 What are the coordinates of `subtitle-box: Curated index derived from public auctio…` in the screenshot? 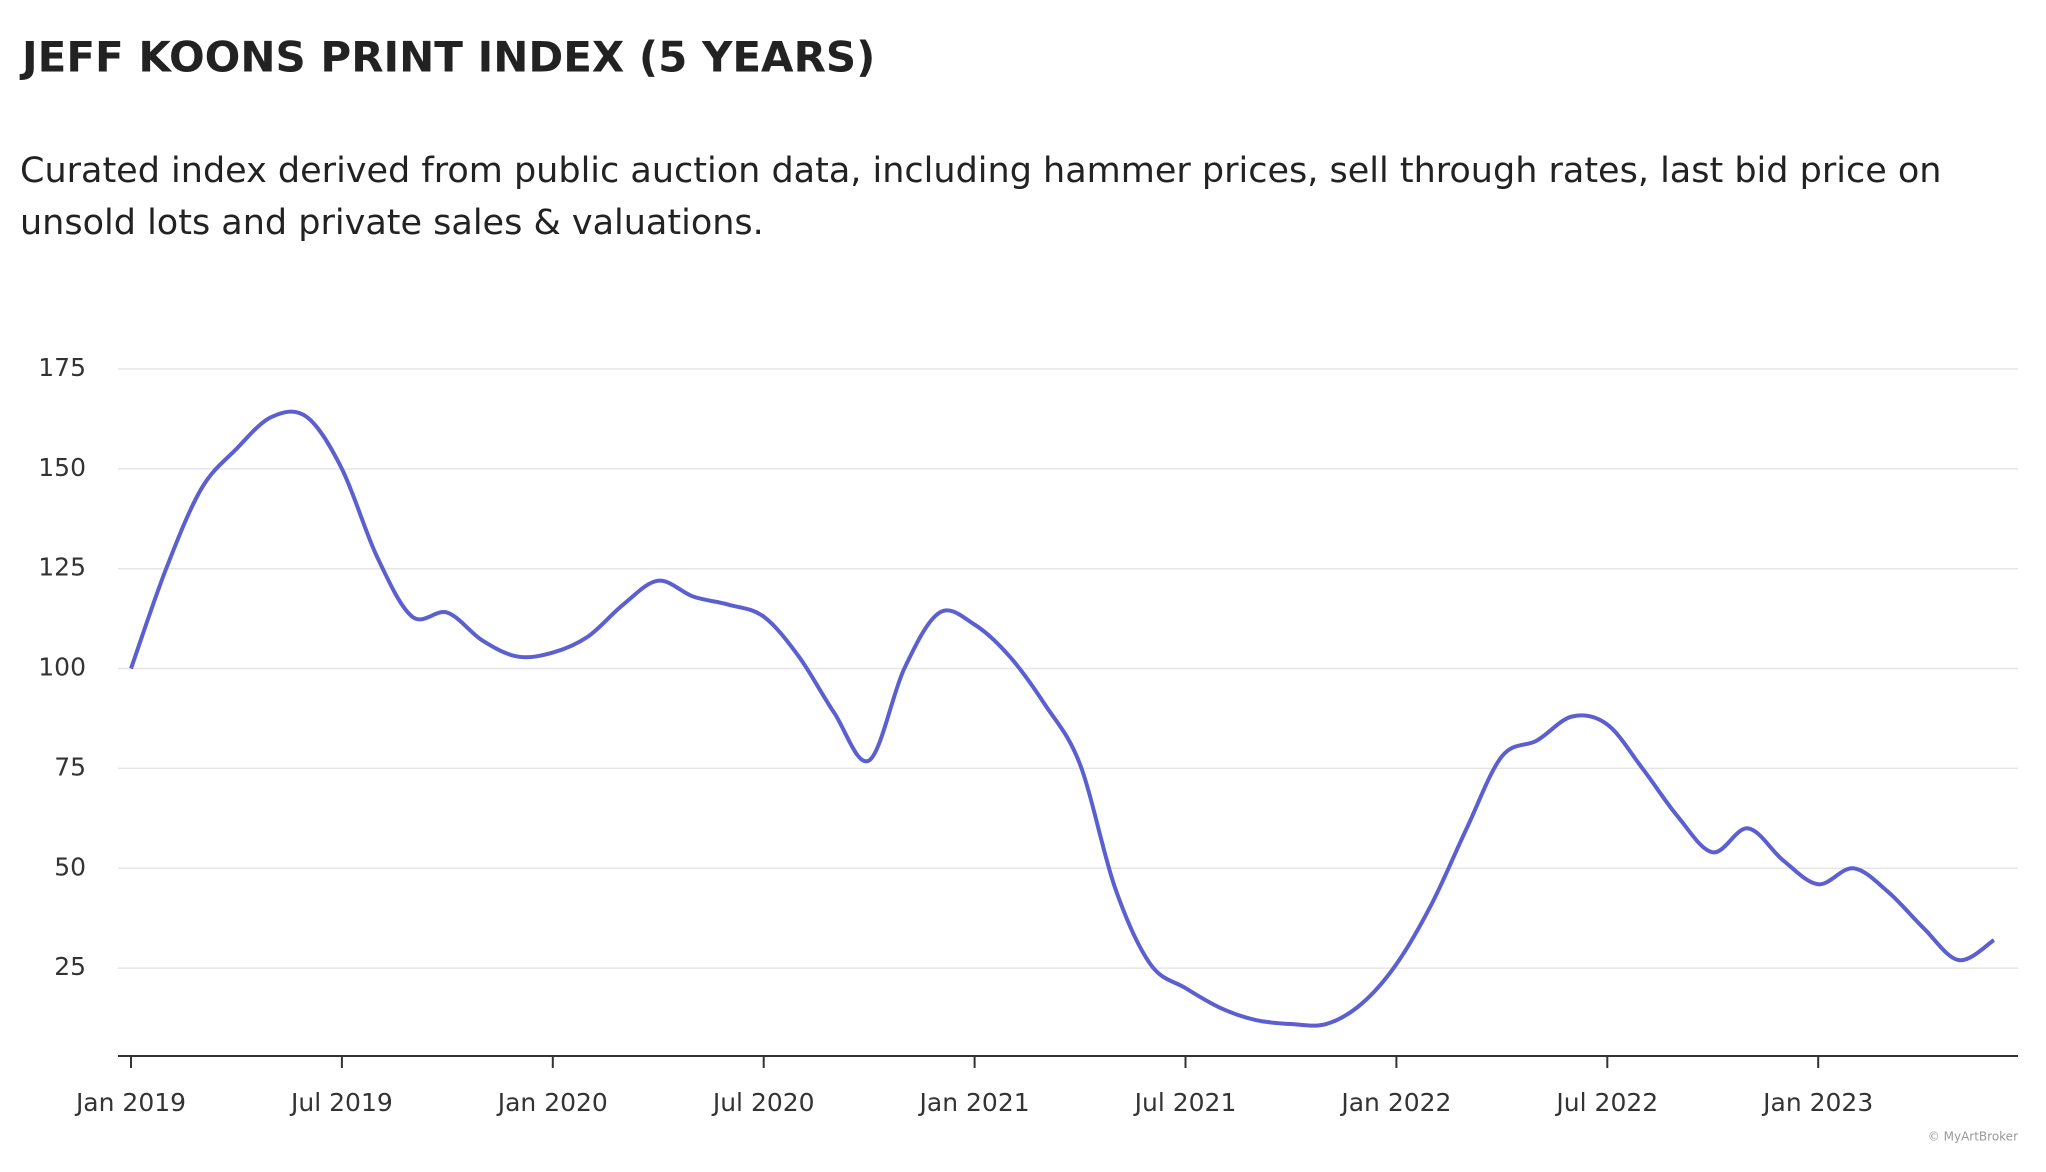 It's located at (981, 197).